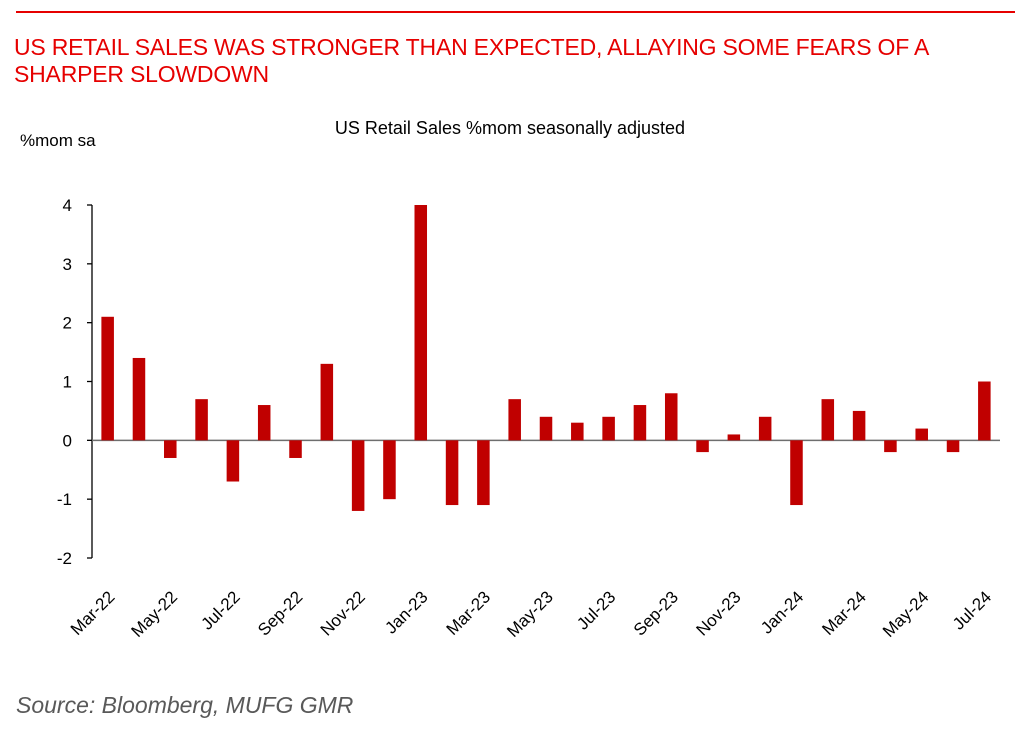 The image size is (1022, 737). Describe the element at coordinates (185, 705) in the screenshot. I see `source-note: Source: Bloomberg, MUFG GMR` at that location.